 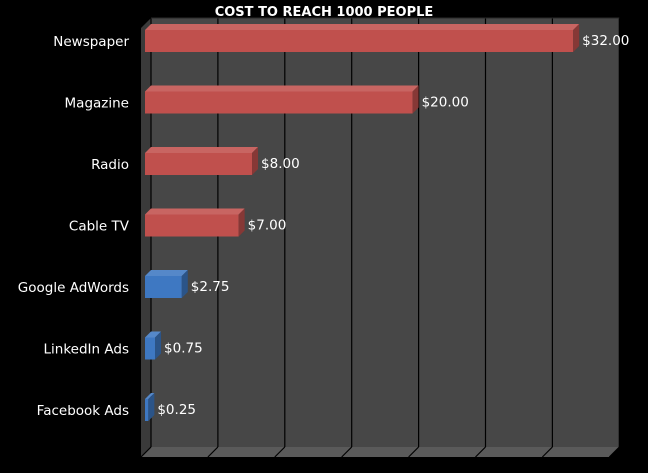 I want to click on category-label: Radio, so click(x=110, y=165).